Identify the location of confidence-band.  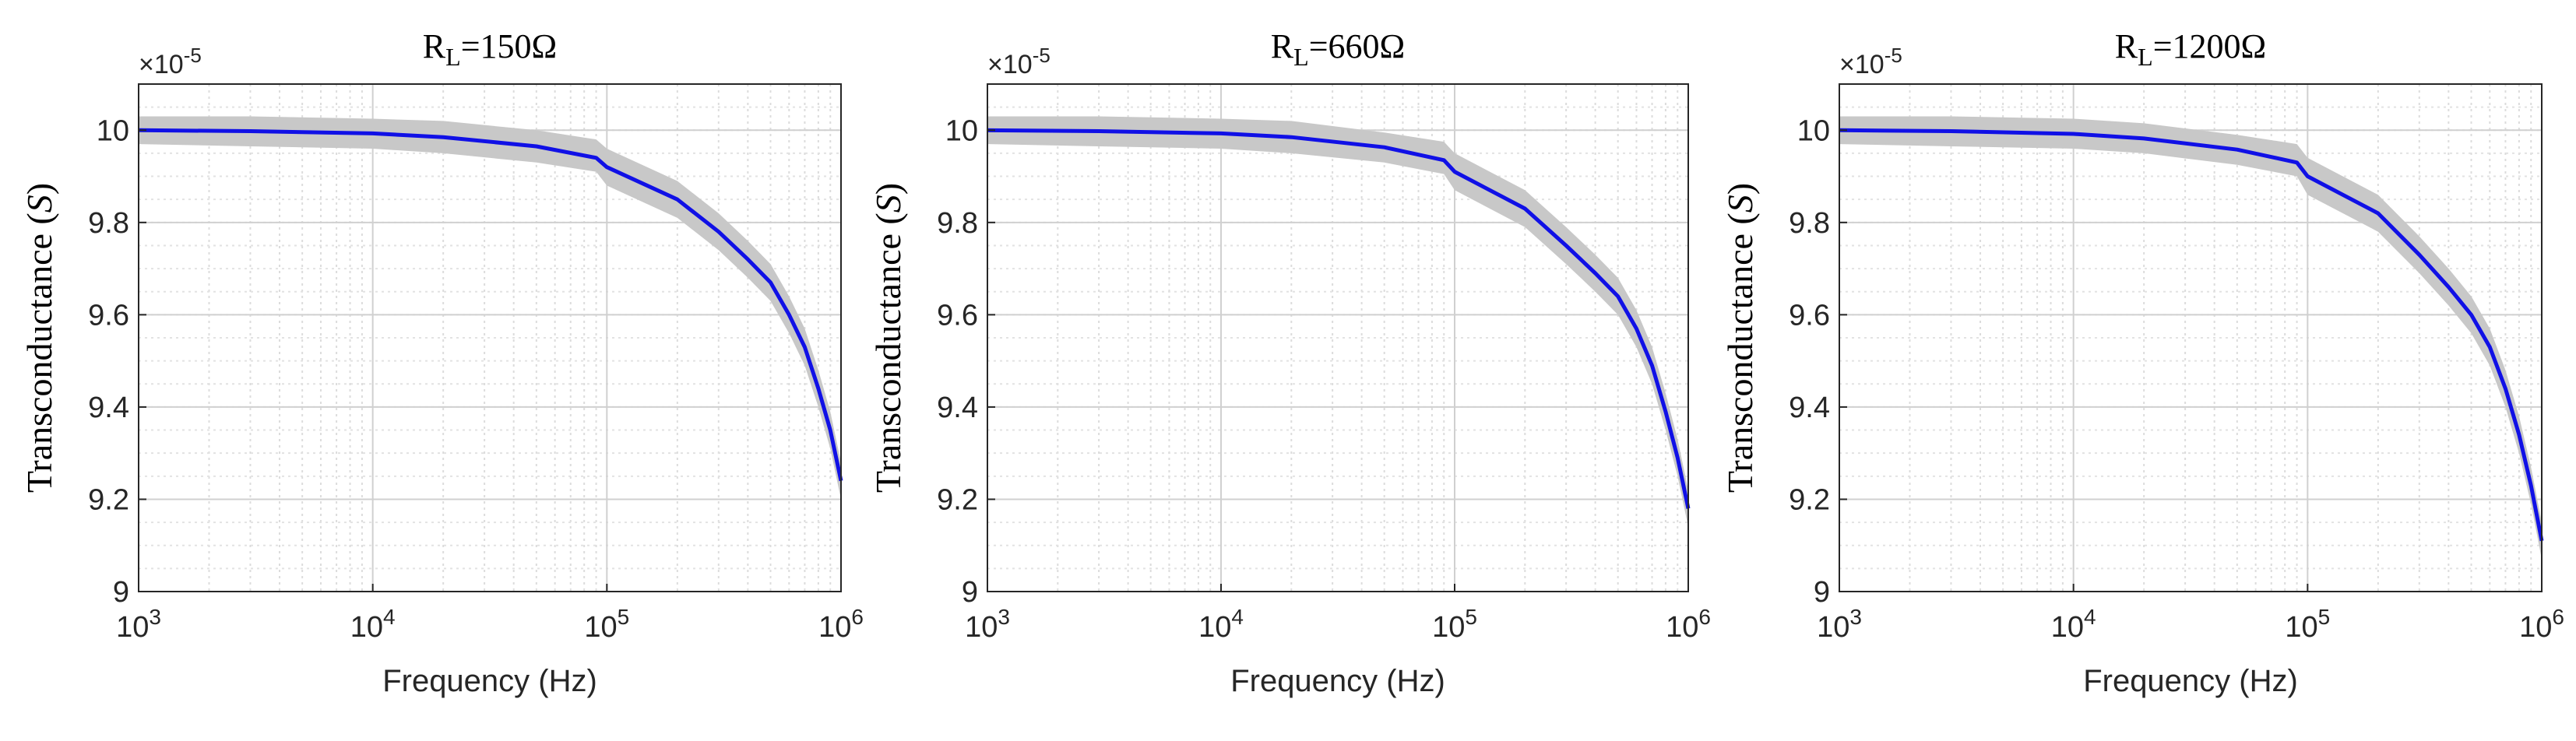
(490, 308).